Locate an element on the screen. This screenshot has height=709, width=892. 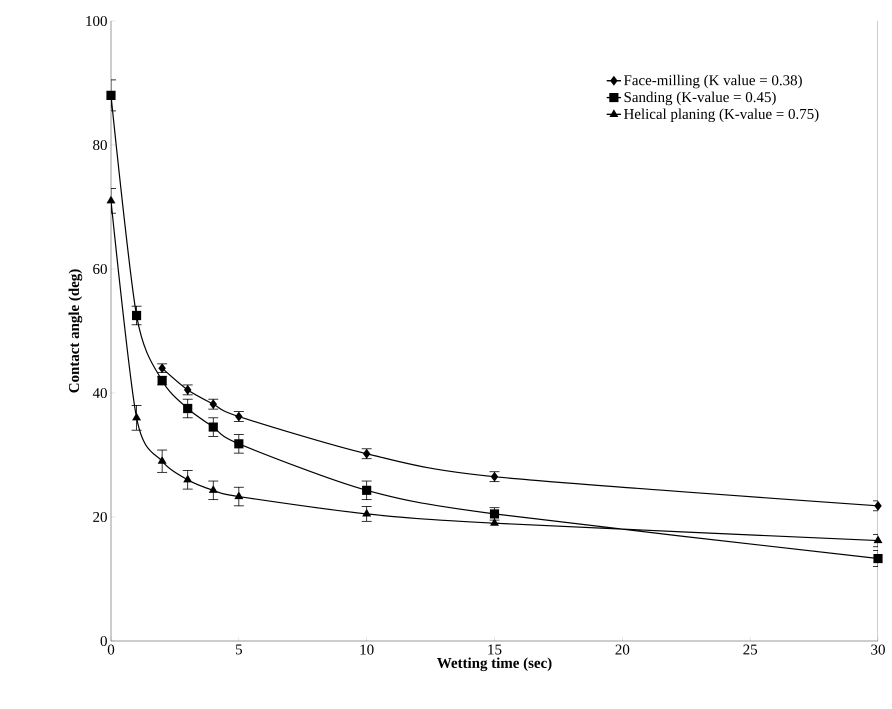
x-tick-label: 20 is located at coordinates (623, 649).